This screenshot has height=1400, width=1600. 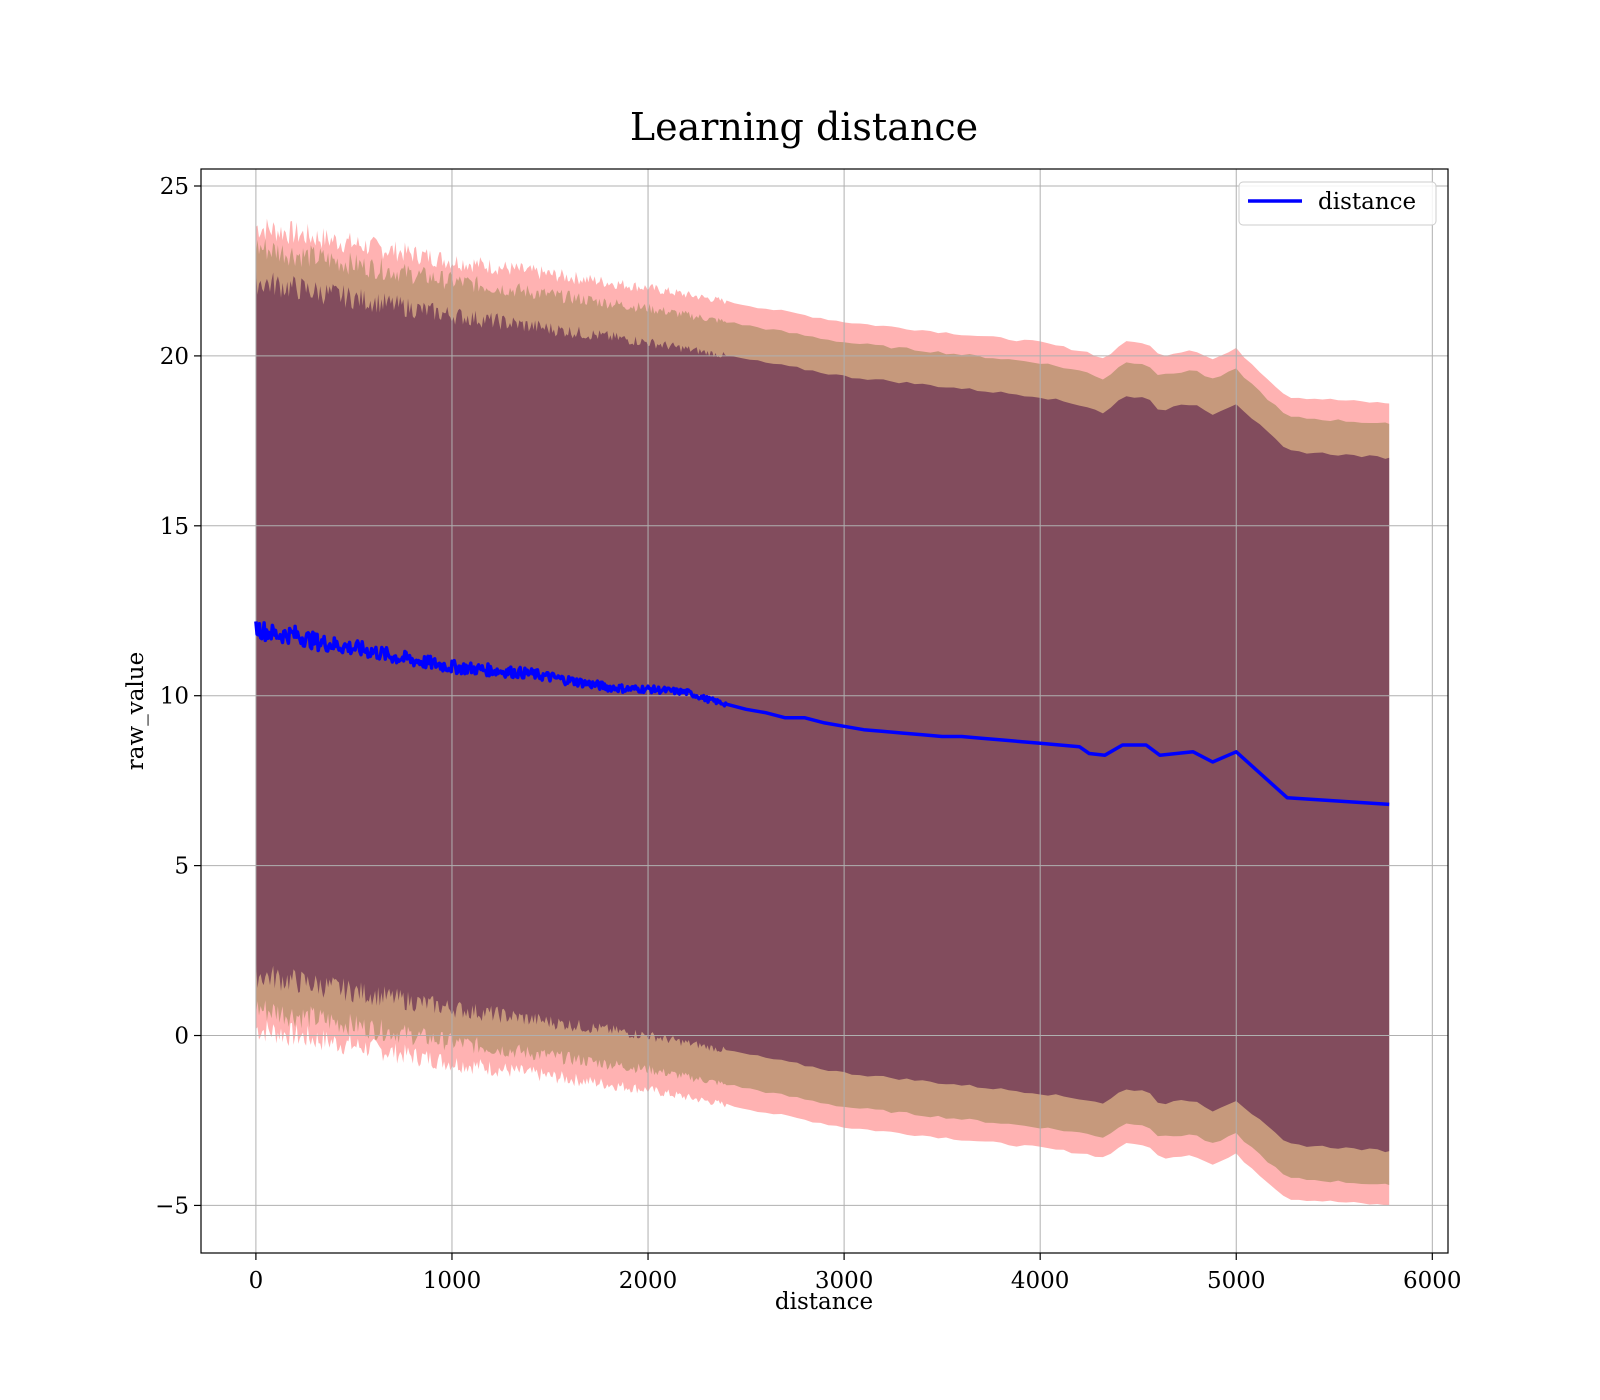 What do you see at coordinates (648, 1281) in the screenshot?
I see `x-tick-label: 2000` at bounding box center [648, 1281].